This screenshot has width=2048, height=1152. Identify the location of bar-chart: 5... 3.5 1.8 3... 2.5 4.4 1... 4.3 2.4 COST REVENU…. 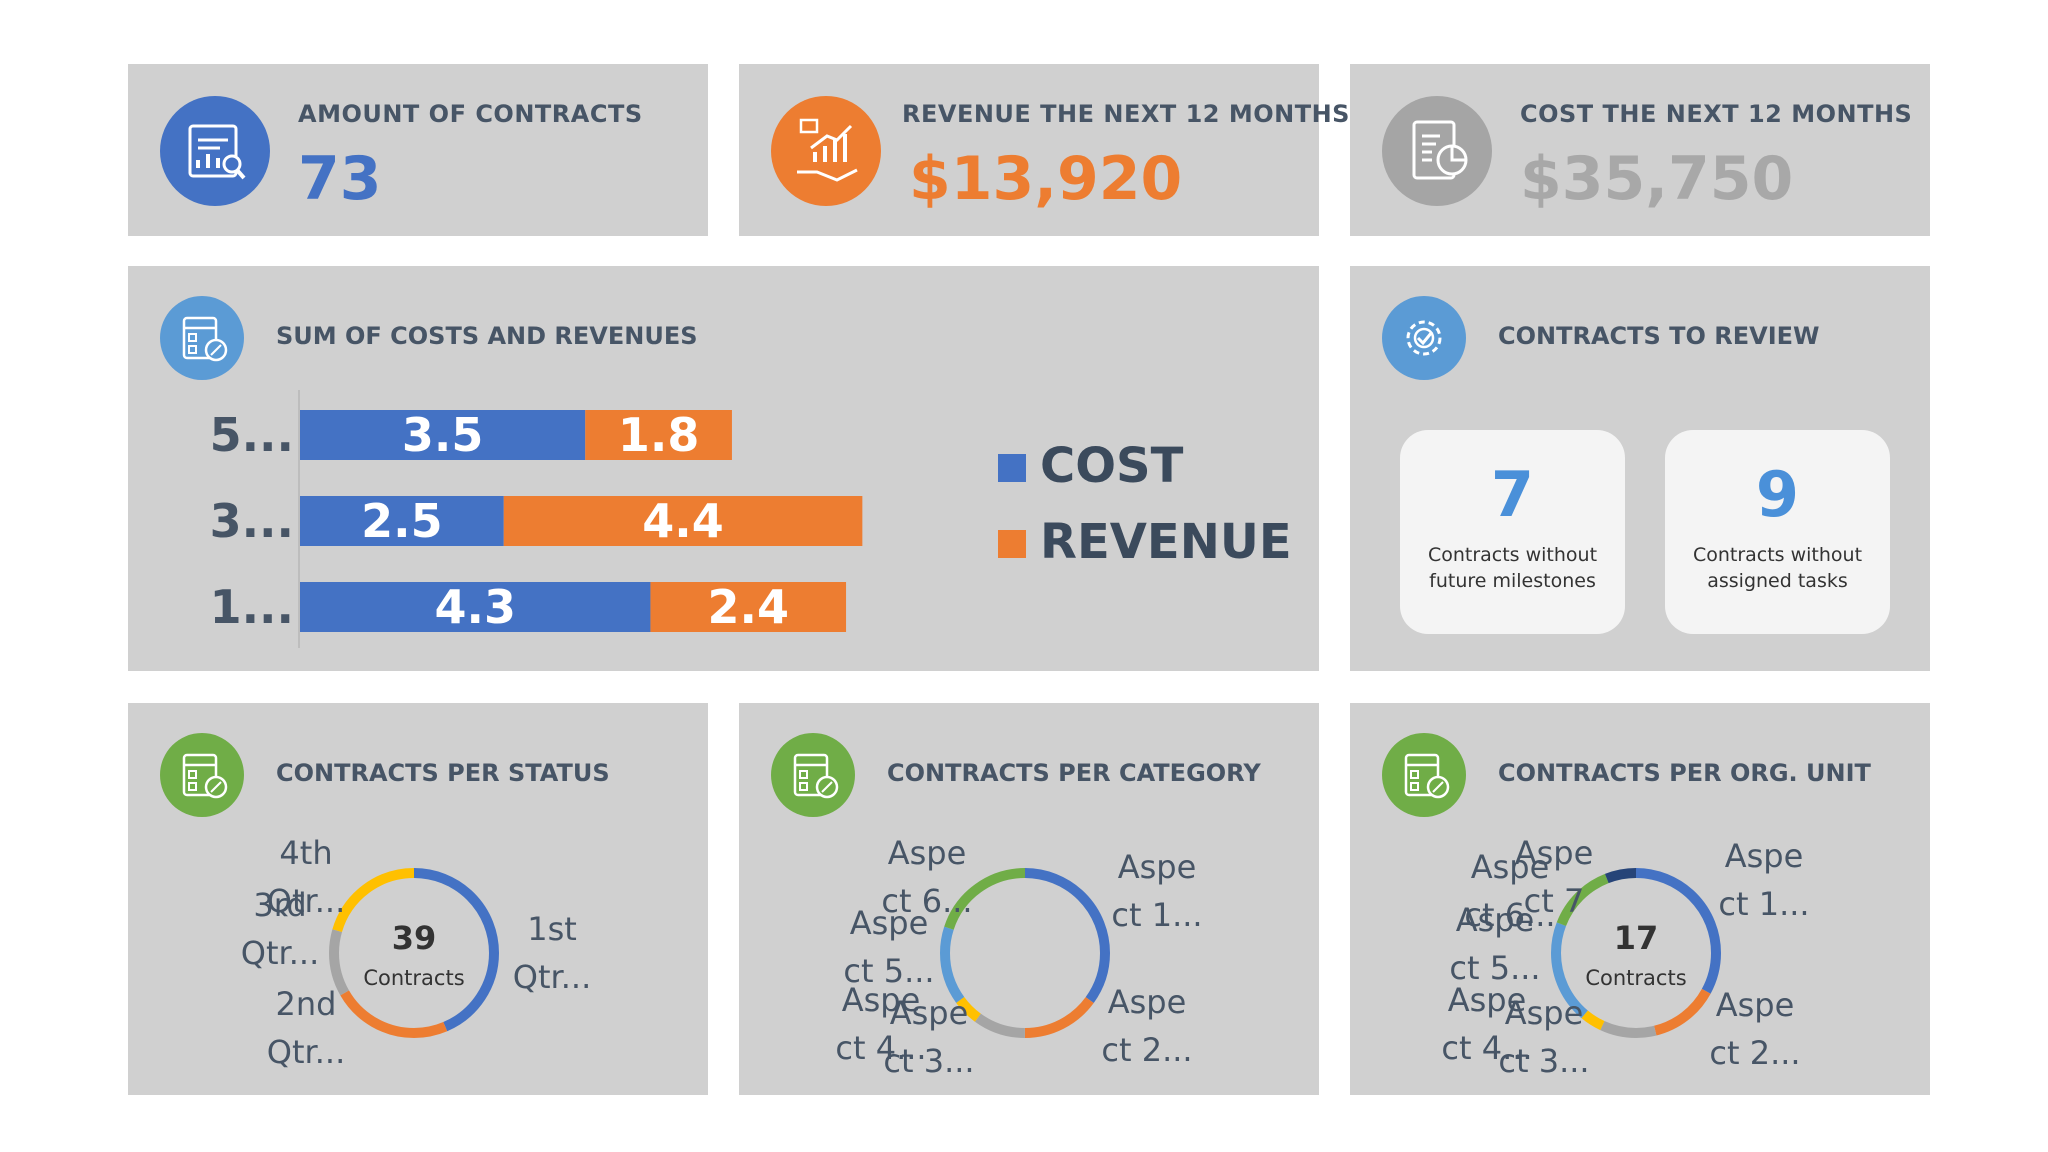
(751, 519).